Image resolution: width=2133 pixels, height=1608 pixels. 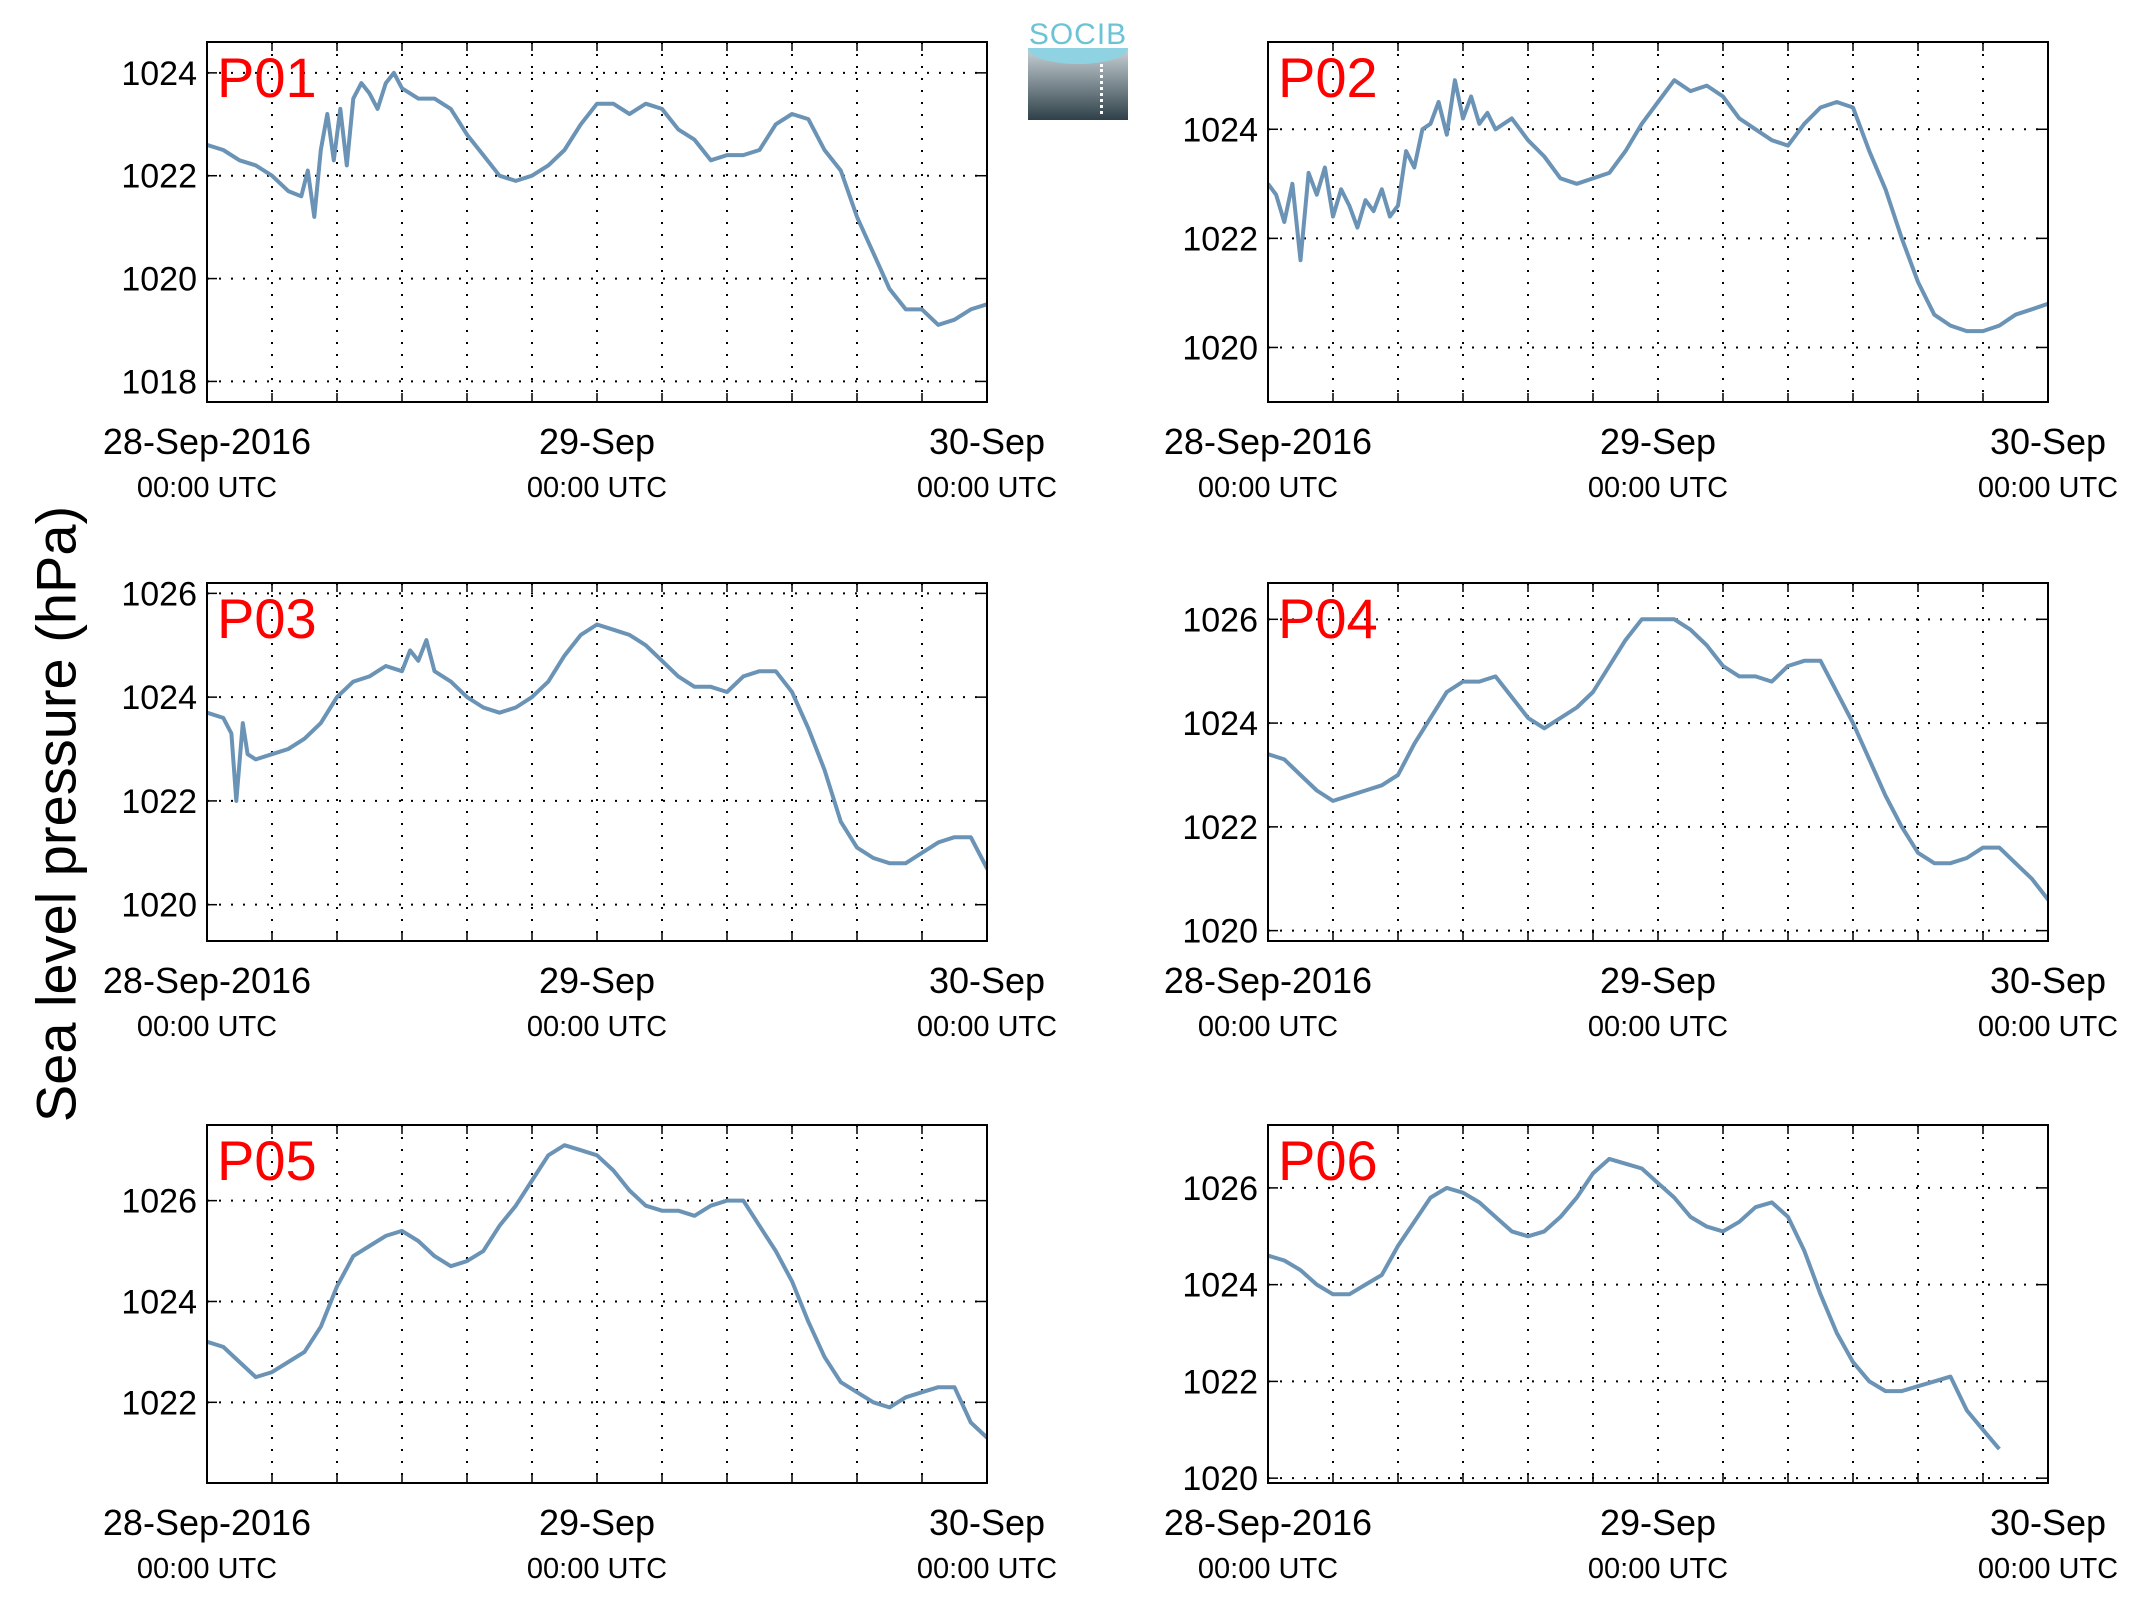 I want to click on logo-text: SOCIB, so click(x=1078, y=34).